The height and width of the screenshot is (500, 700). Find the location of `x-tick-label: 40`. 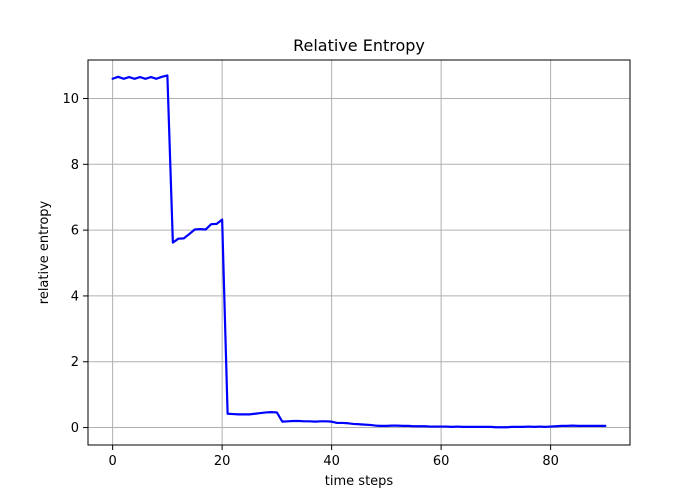

x-tick-label: 40 is located at coordinates (331, 461).